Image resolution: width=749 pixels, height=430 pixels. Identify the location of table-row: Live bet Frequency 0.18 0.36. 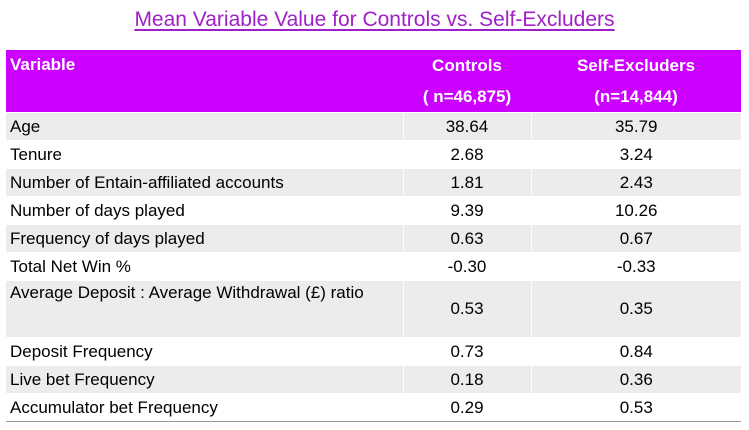
(373, 379).